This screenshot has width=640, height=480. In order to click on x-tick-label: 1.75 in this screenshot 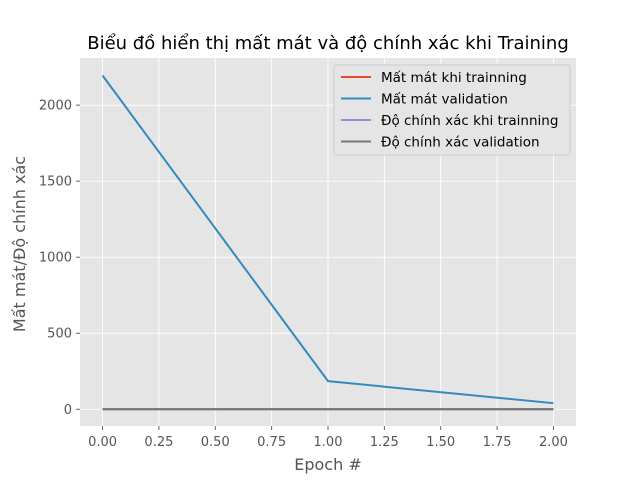, I will do `click(497, 442)`.